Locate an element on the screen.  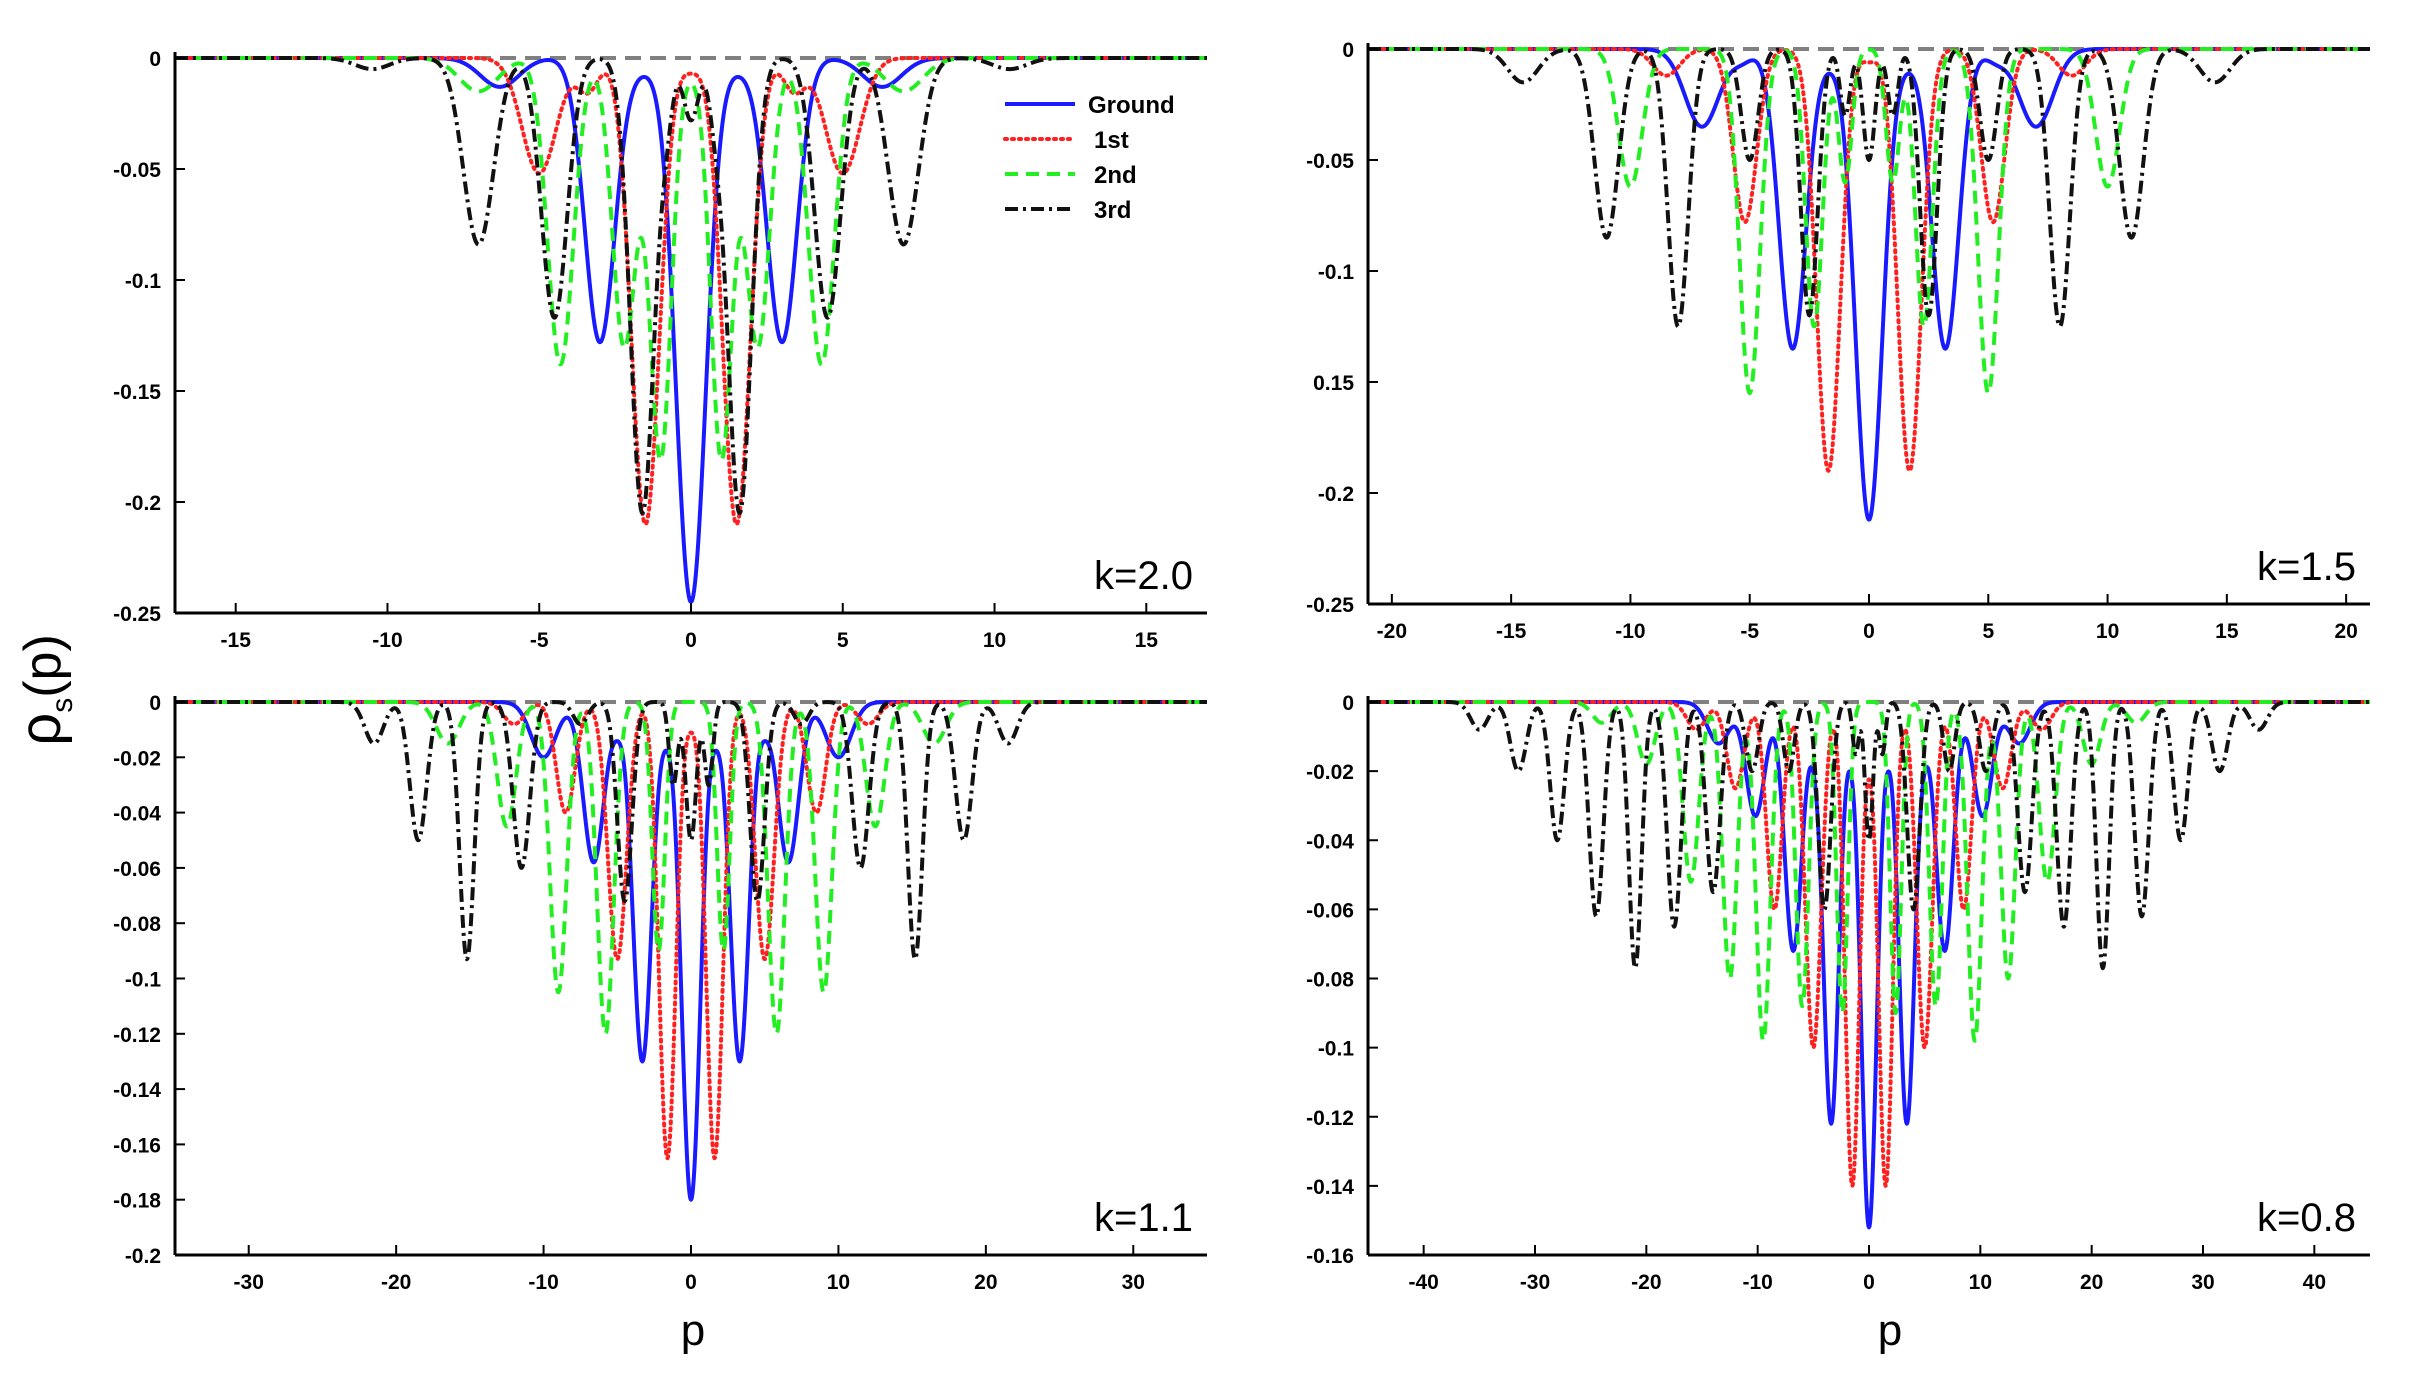
series-ground-line is located at coordinates (1869, 284).